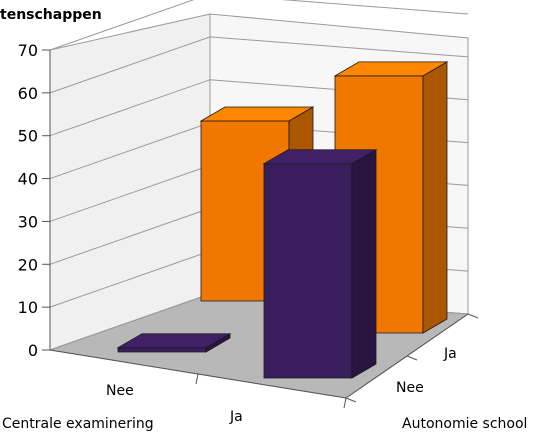 The image size is (548, 433). Describe the element at coordinates (28, 93) in the screenshot. I see `y-tick-label: 60` at that location.